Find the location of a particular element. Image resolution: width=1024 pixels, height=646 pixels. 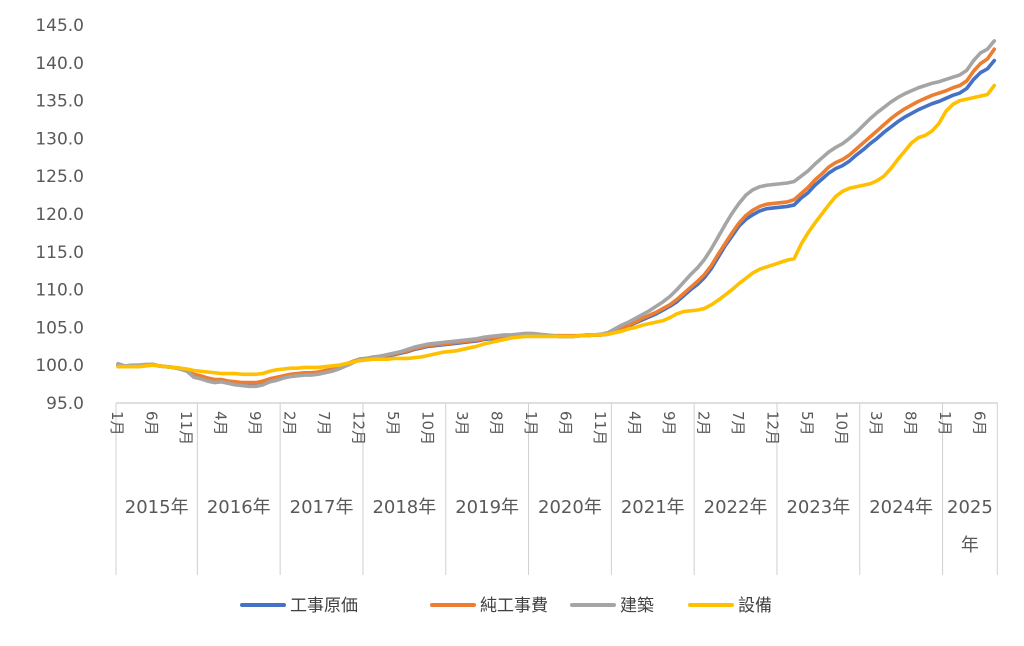

legend-label: 純工事費 is located at coordinates (514, 606).